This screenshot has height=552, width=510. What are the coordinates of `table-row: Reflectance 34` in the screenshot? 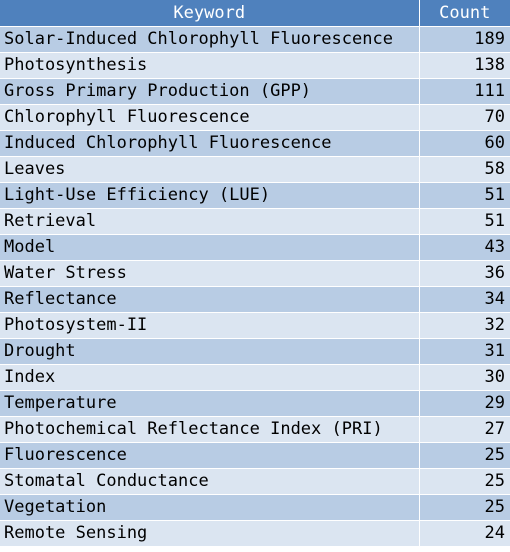 It's located at (255, 299).